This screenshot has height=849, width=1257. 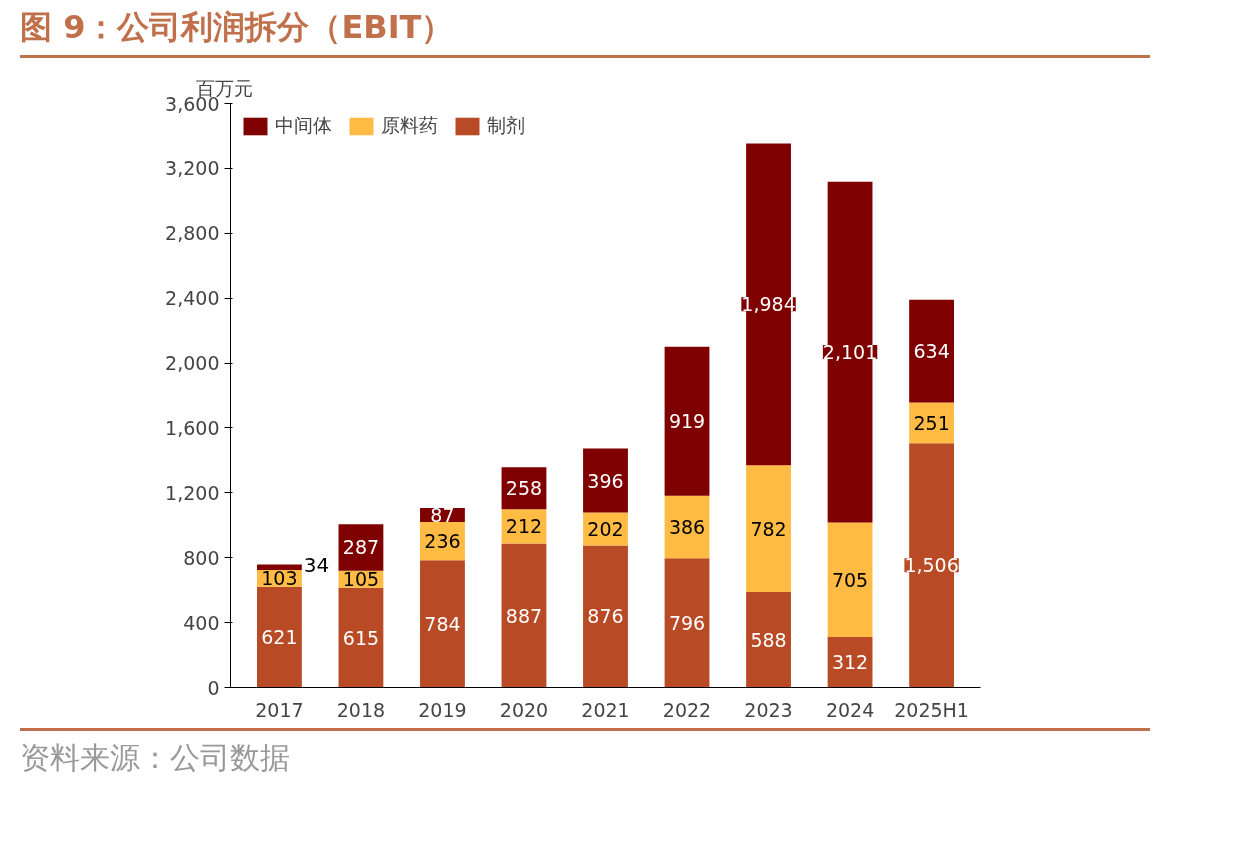 I want to click on data-label: 287, so click(x=361, y=547).